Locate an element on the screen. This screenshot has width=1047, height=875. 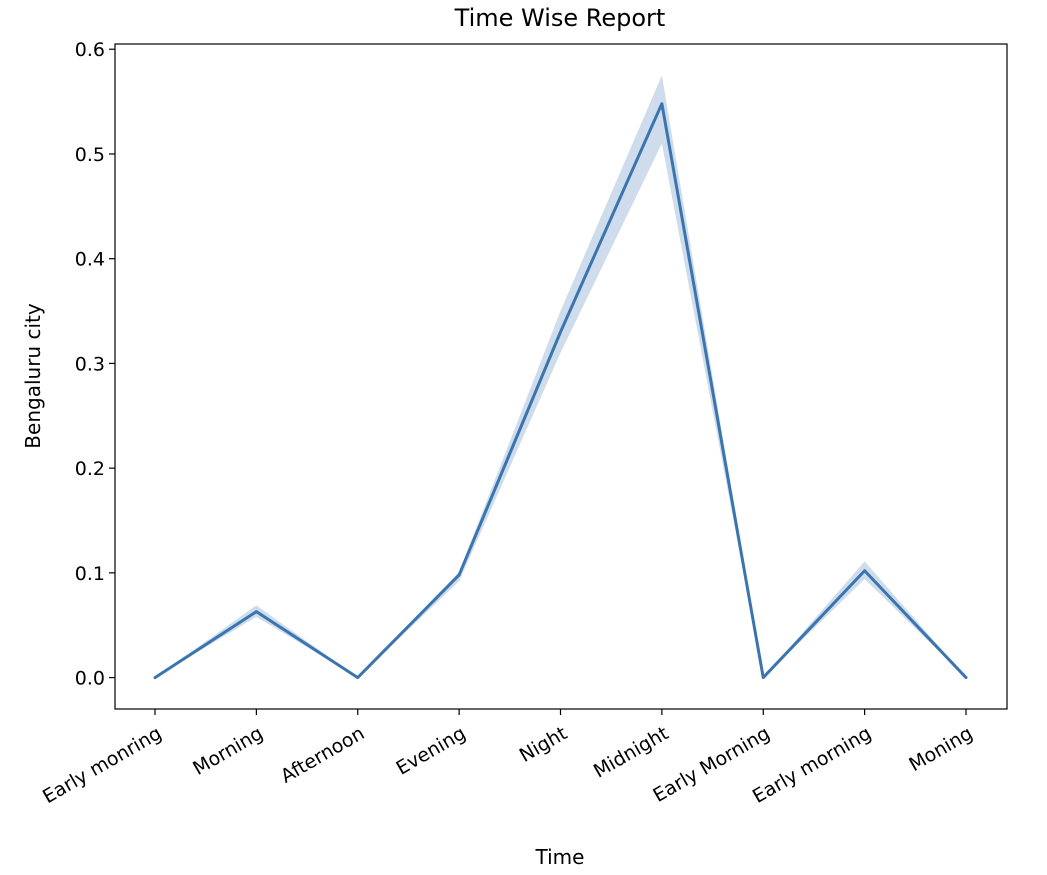
x-tick-label: Evening is located at coordinates (430, 750).